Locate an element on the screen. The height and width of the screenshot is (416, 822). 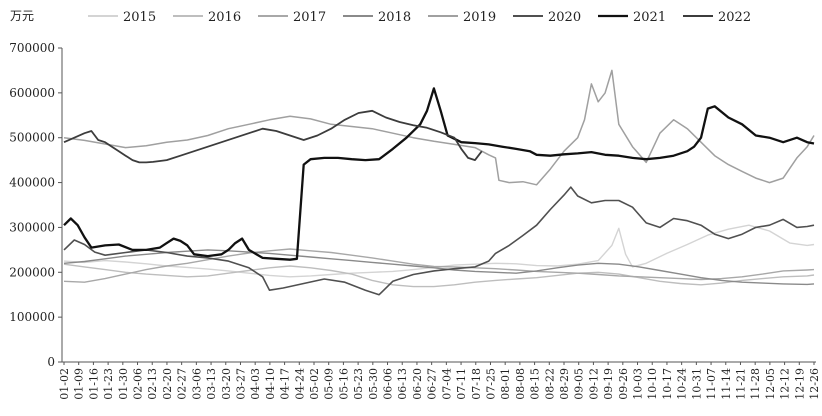
x-tick-label: 04-17 is located at coordinates (285, 384).